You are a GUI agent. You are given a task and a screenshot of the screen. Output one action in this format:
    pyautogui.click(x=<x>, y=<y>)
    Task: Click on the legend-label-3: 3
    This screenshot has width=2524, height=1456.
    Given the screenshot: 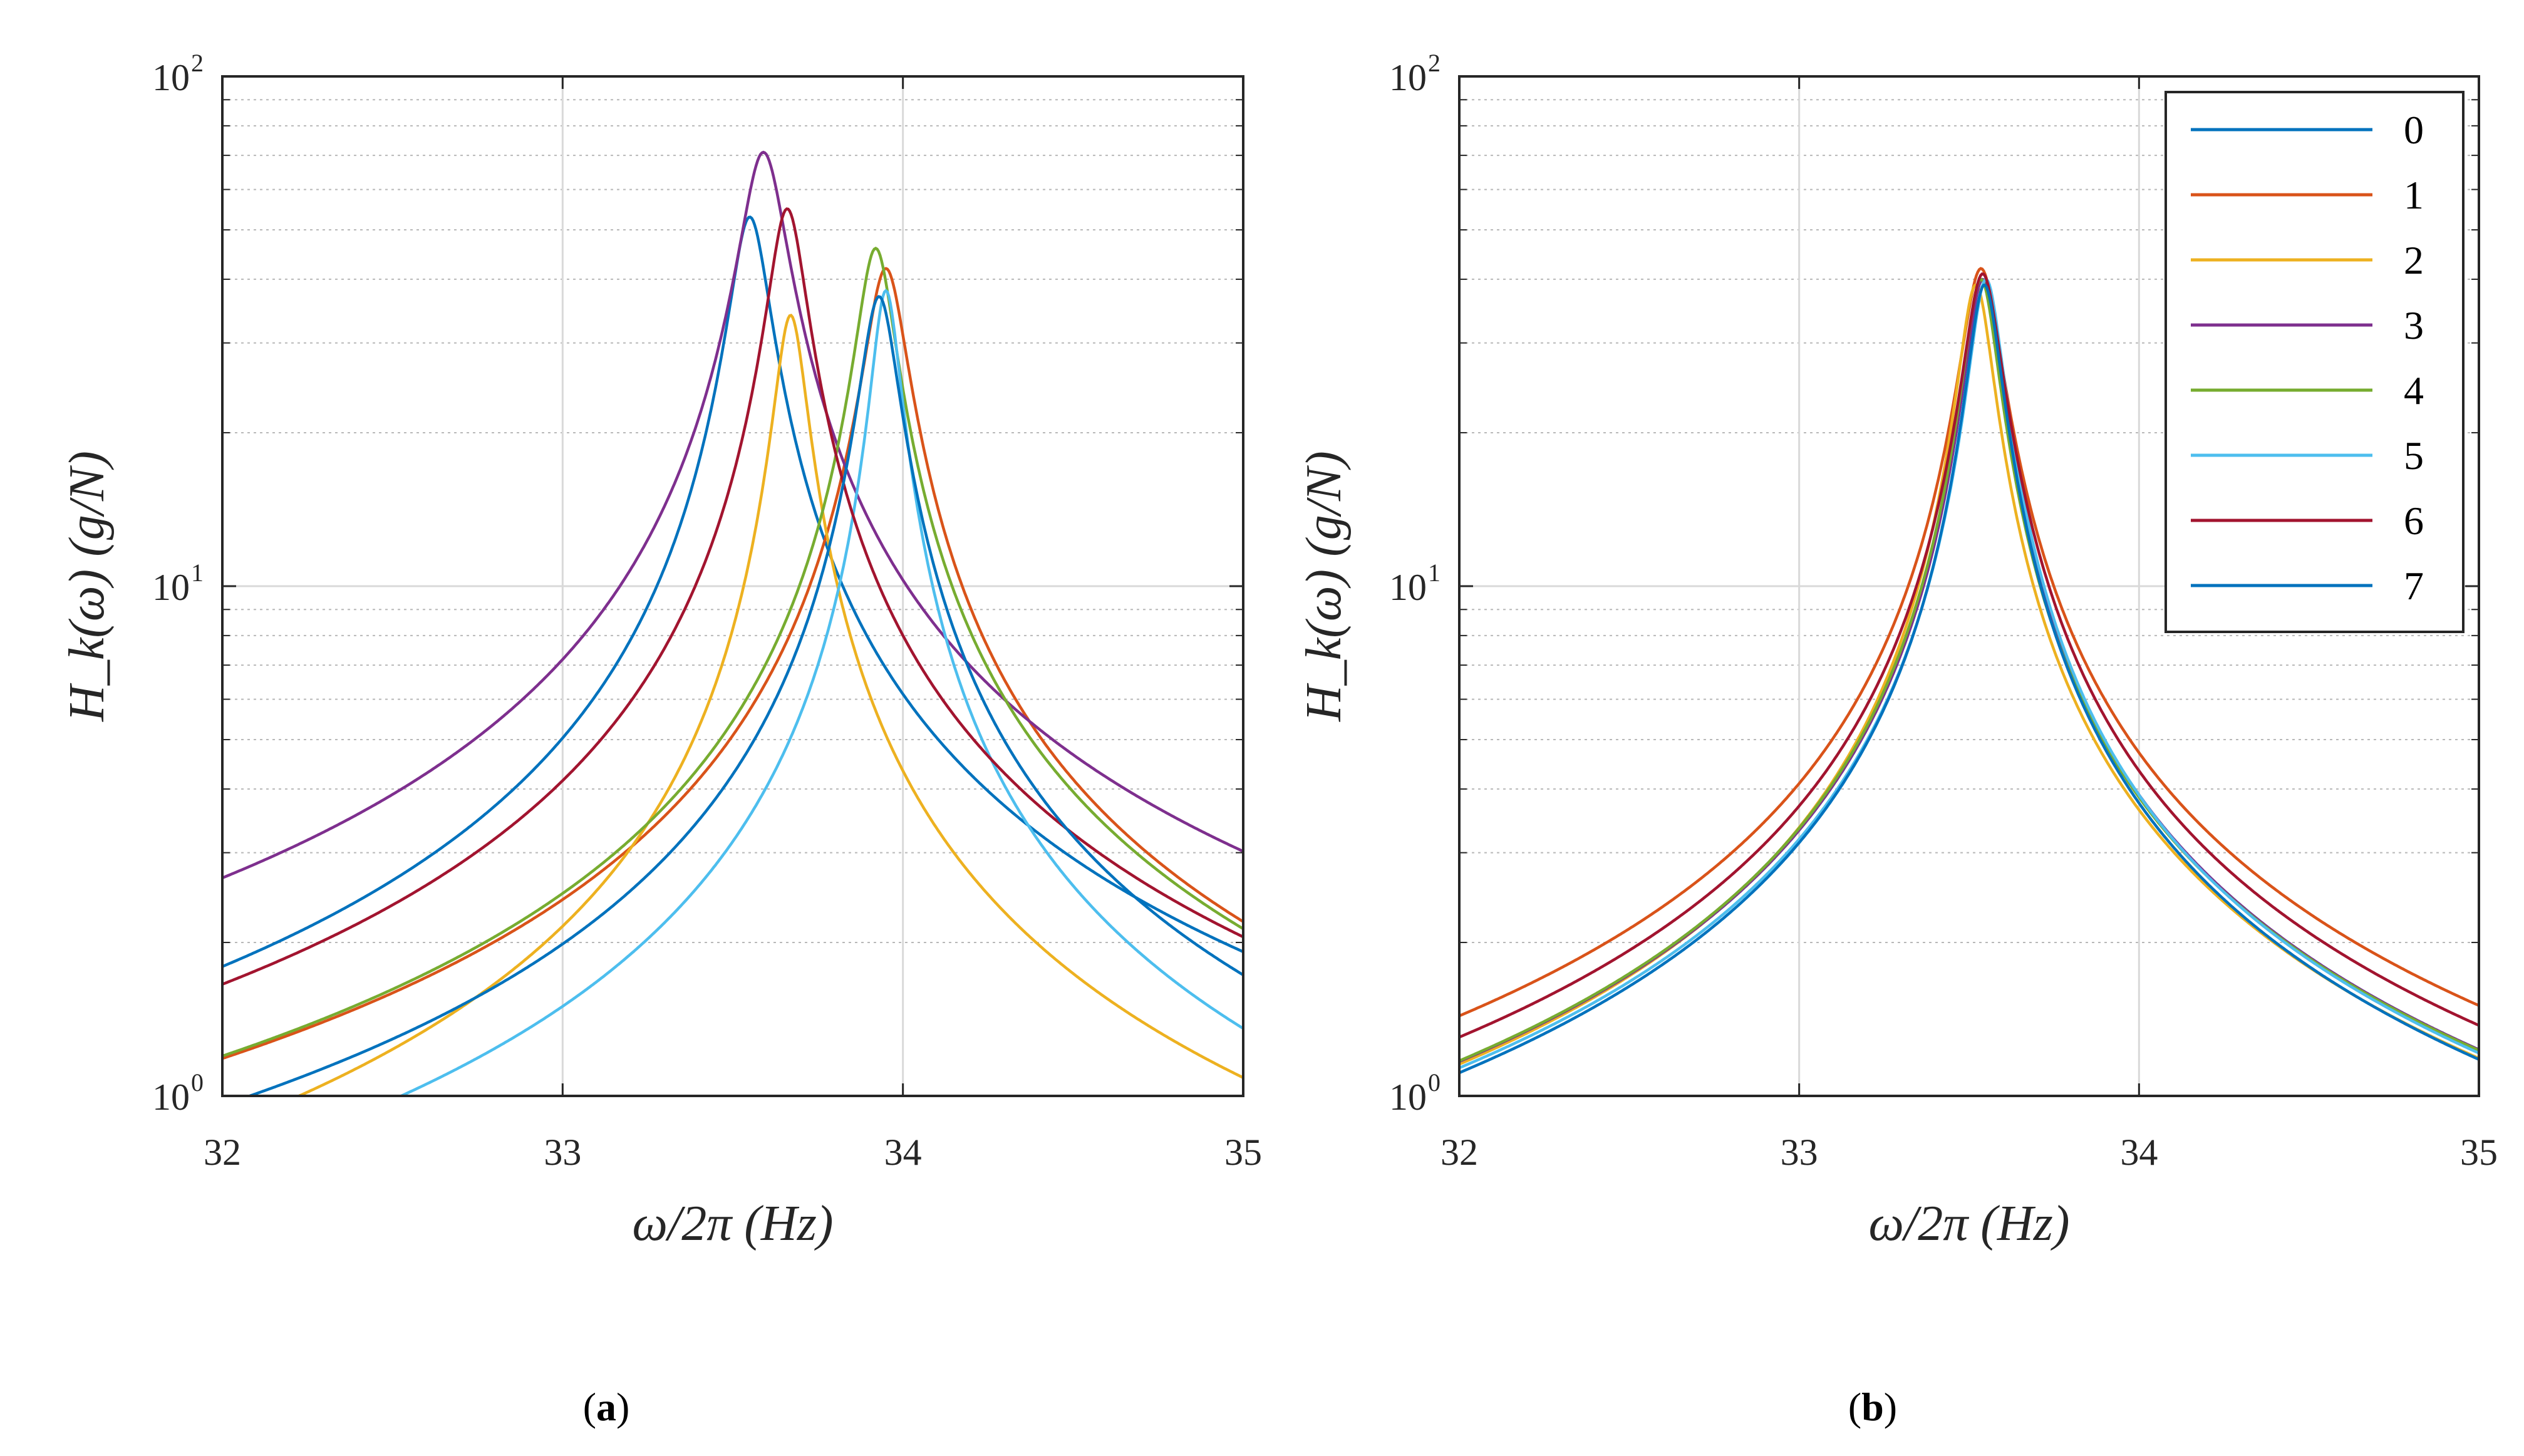 What is the action you would take?
    pyautogui.click(x=2414, y=325)
    